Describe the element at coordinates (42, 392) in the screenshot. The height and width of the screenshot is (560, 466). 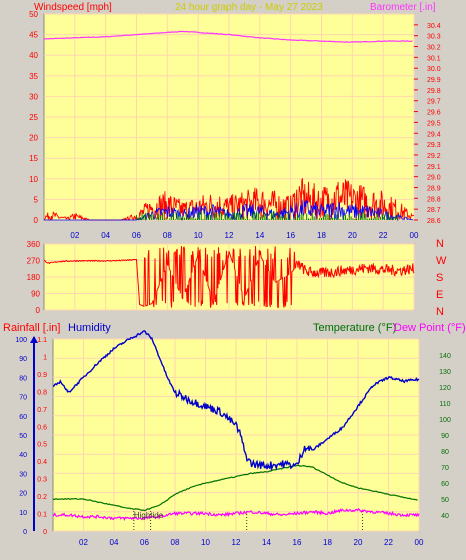
I see `rainfall-tick-label: 0.8` at that location.